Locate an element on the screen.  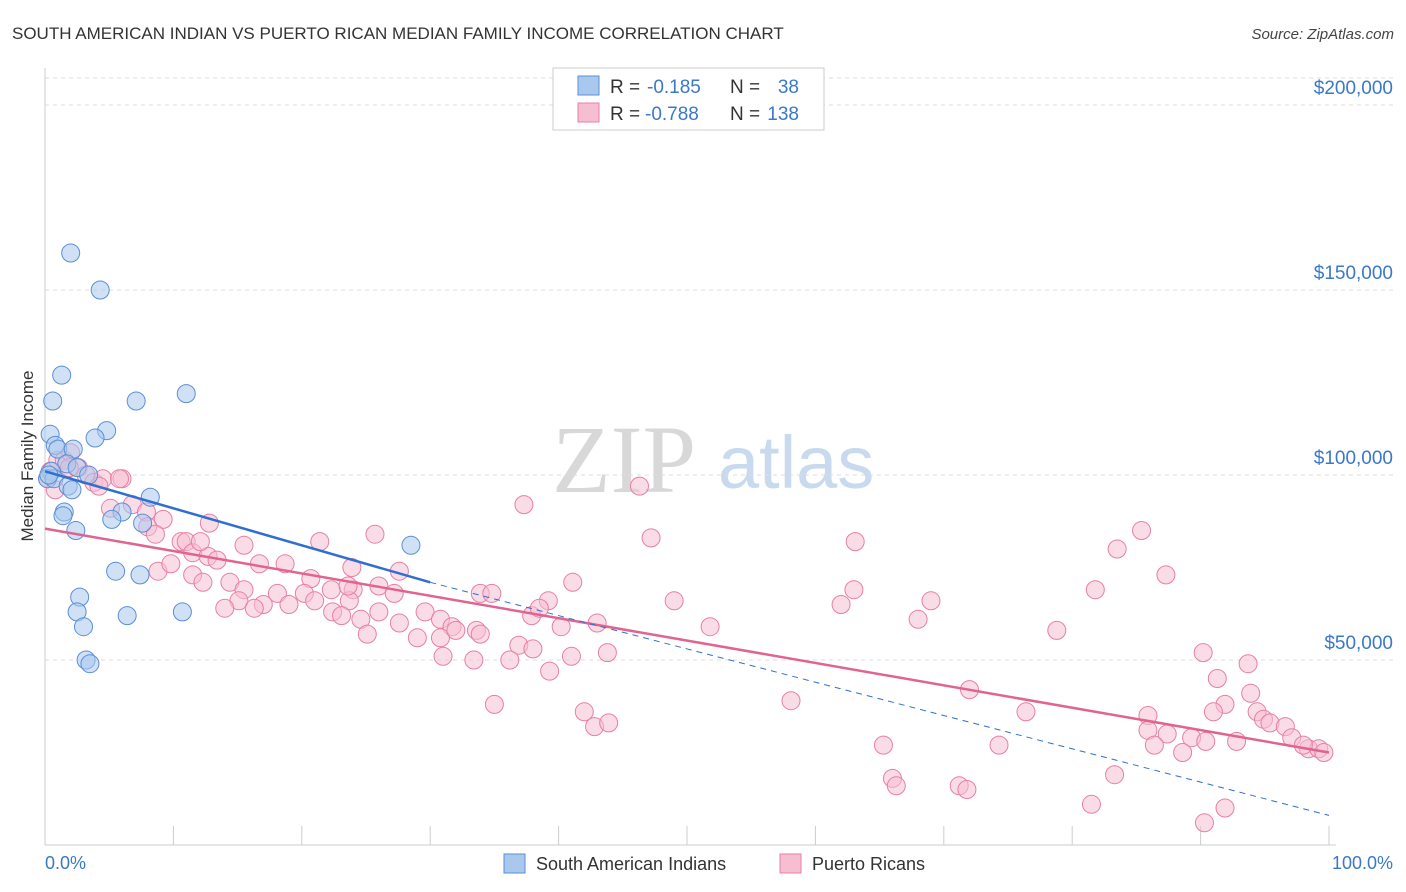
legend-r-label-blue: R = is located at coordinates (625, 87).